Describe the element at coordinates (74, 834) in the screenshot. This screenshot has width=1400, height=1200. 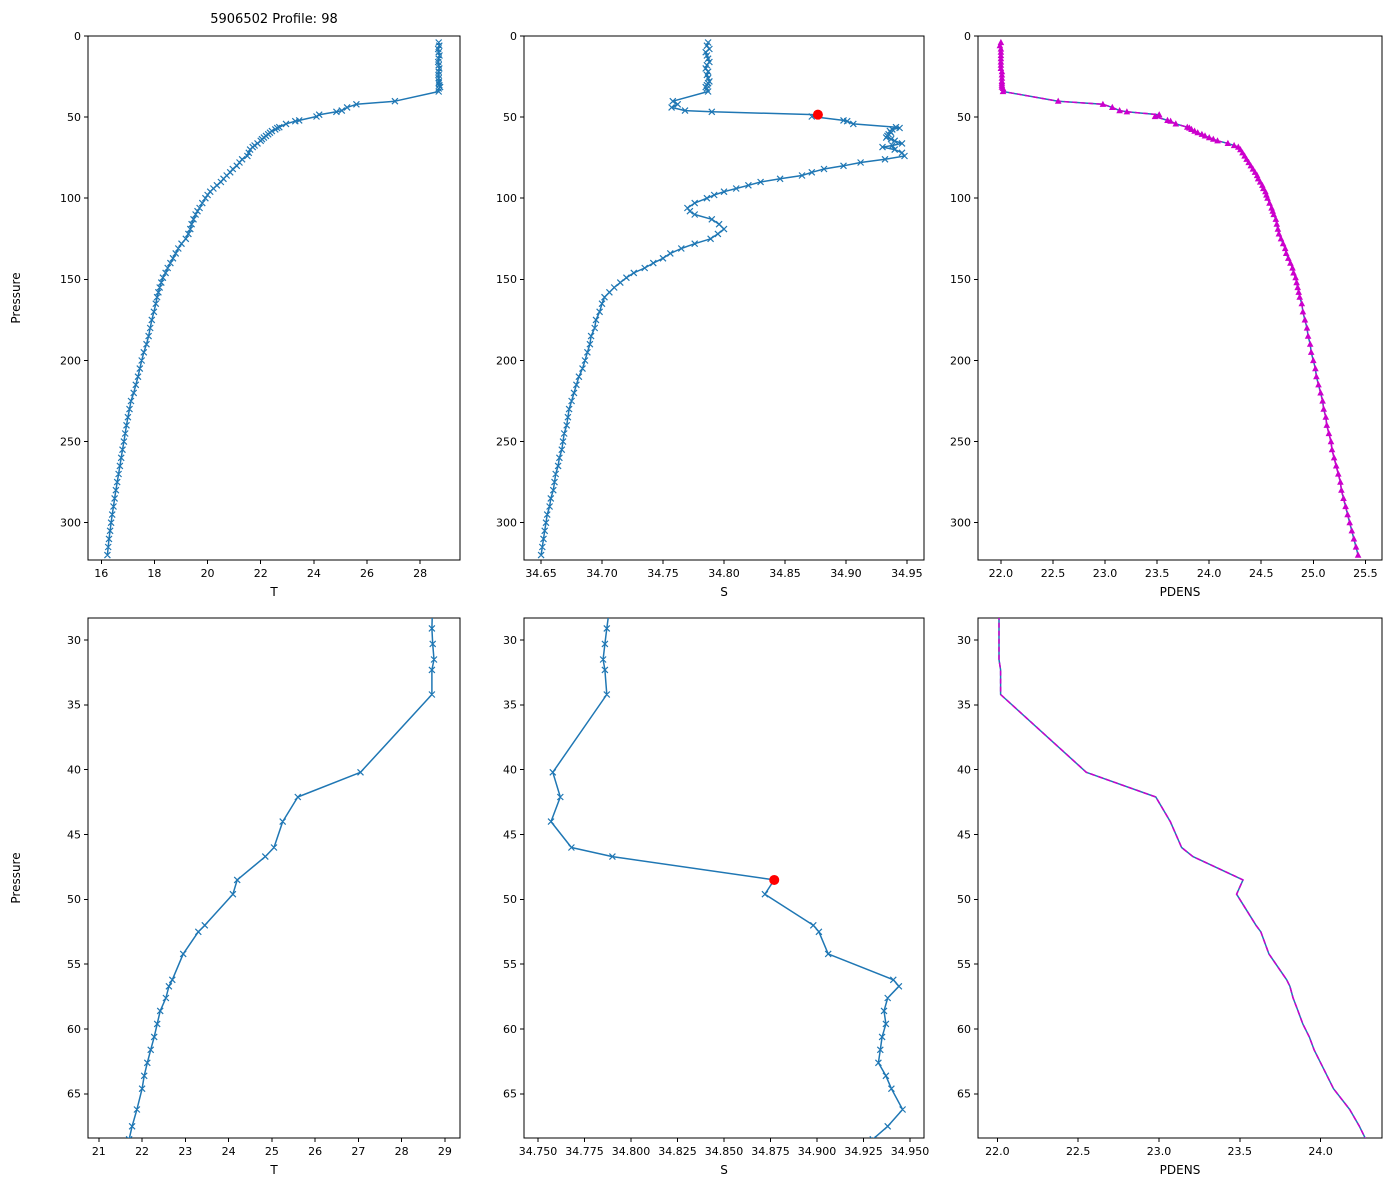
I see `y-tick-label: 45` at that location.